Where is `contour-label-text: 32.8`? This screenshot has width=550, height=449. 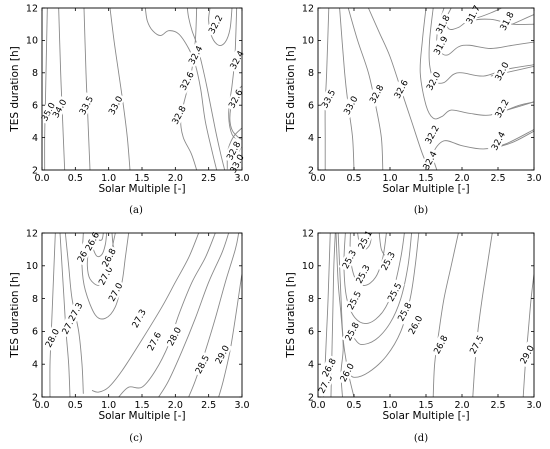 contour-label-text: 32.8 is located at coordinates (180, 115).